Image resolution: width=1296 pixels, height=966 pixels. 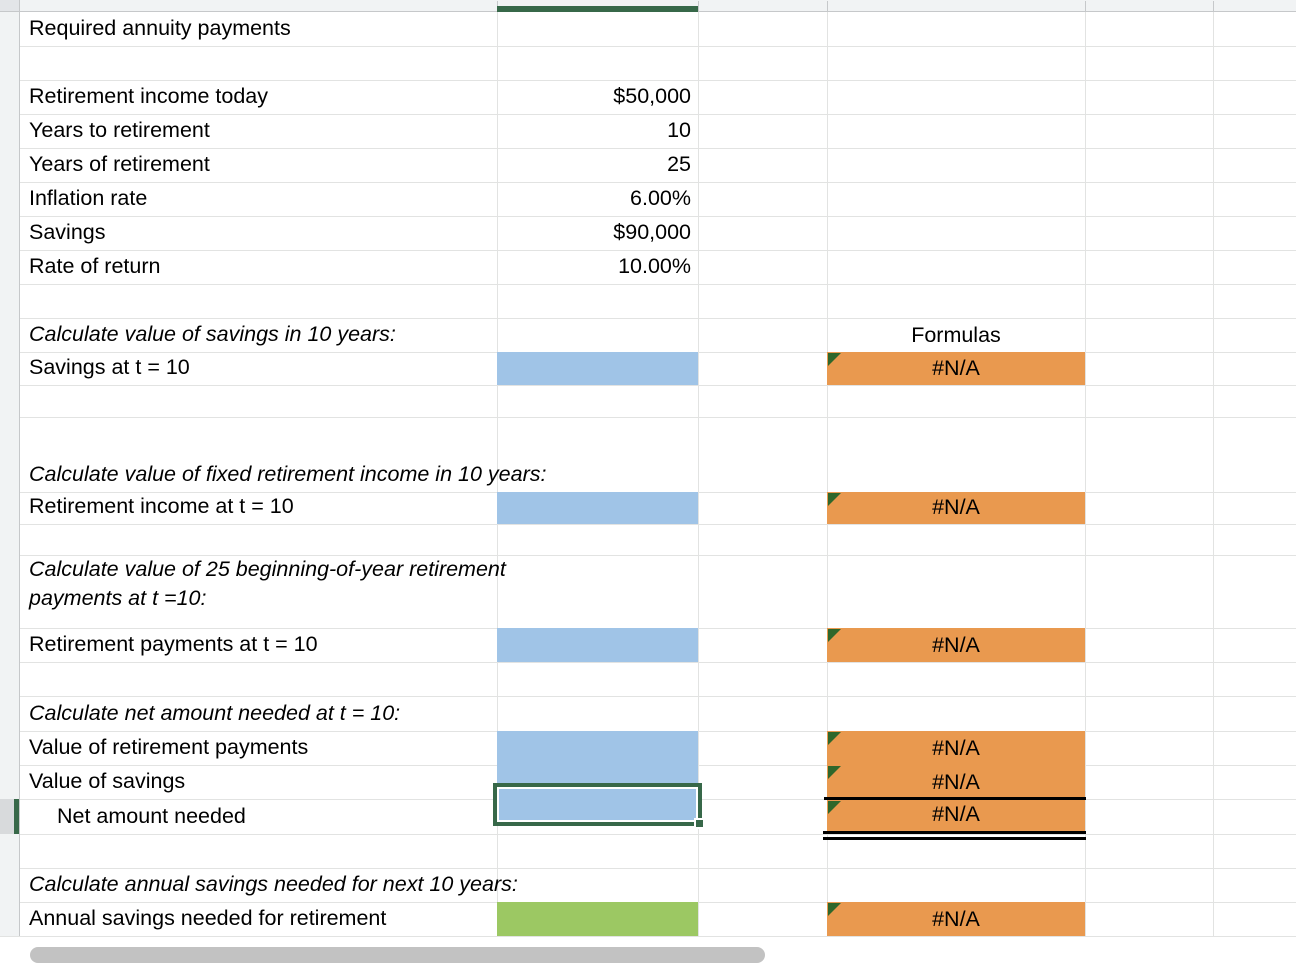 What do you see at coordinates (397, 955) in the screenshot?
I see `horizontal-scrollbar-thumb` at bounding box center [397, 955].